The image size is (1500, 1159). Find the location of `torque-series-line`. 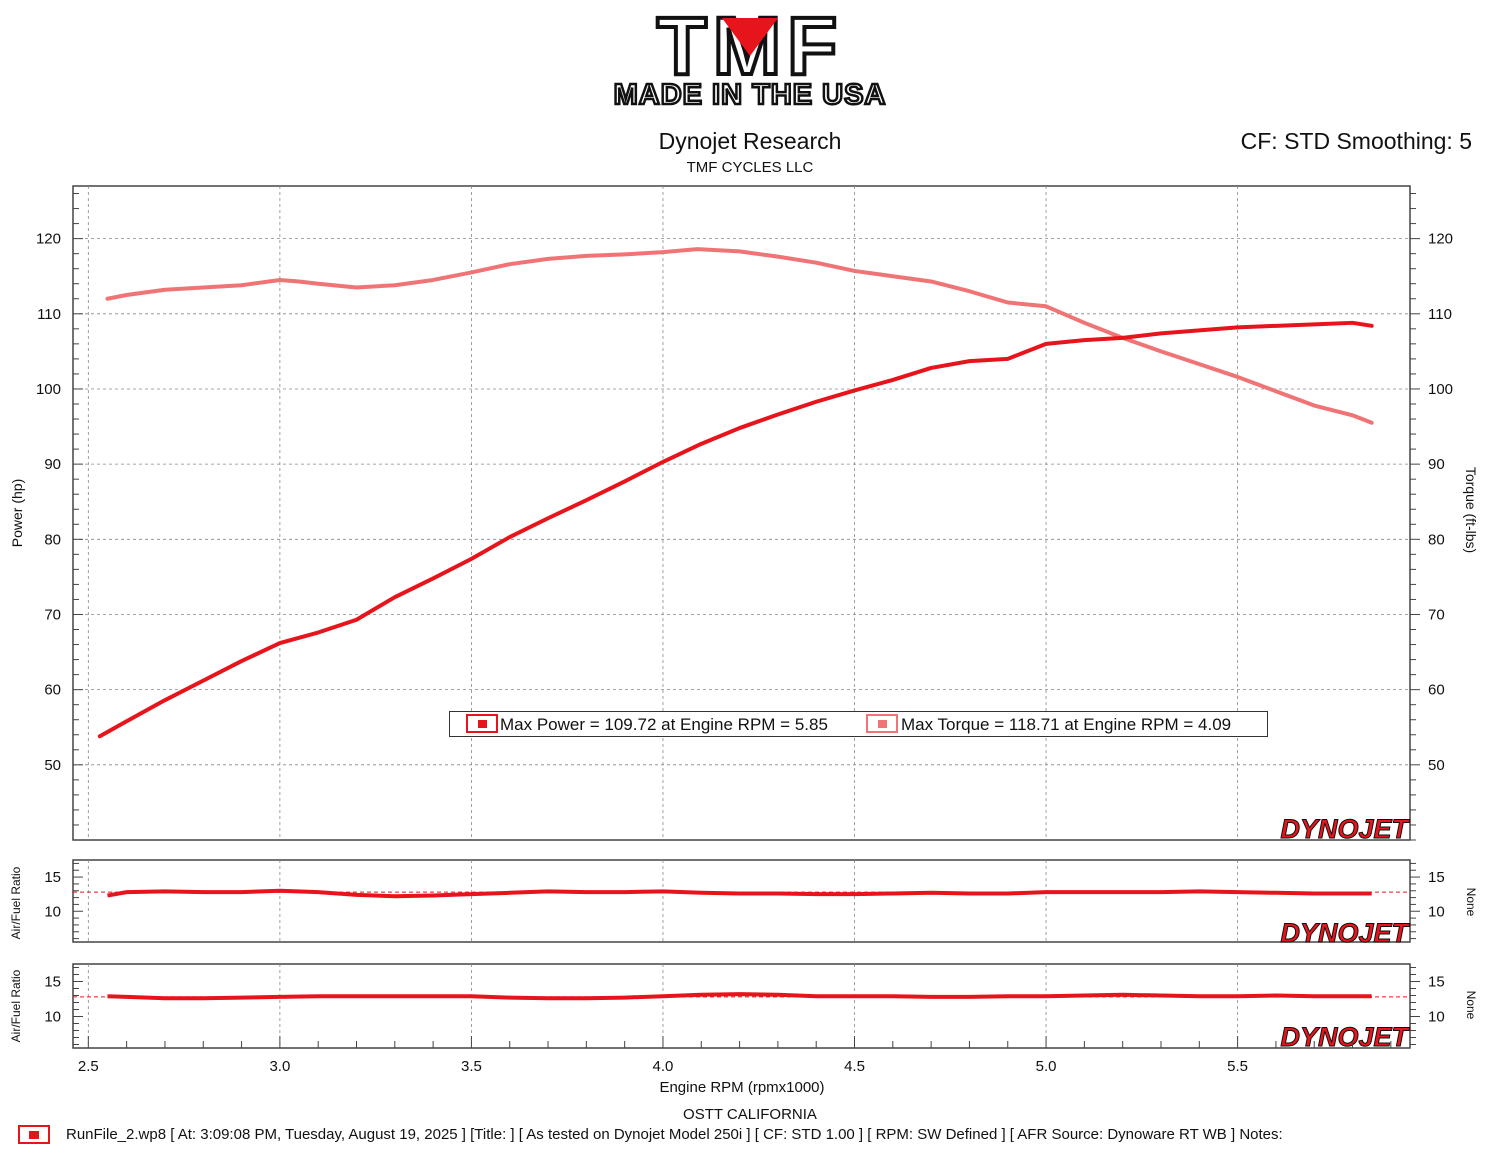

torque-series-line is located at coordinates (739, 336).